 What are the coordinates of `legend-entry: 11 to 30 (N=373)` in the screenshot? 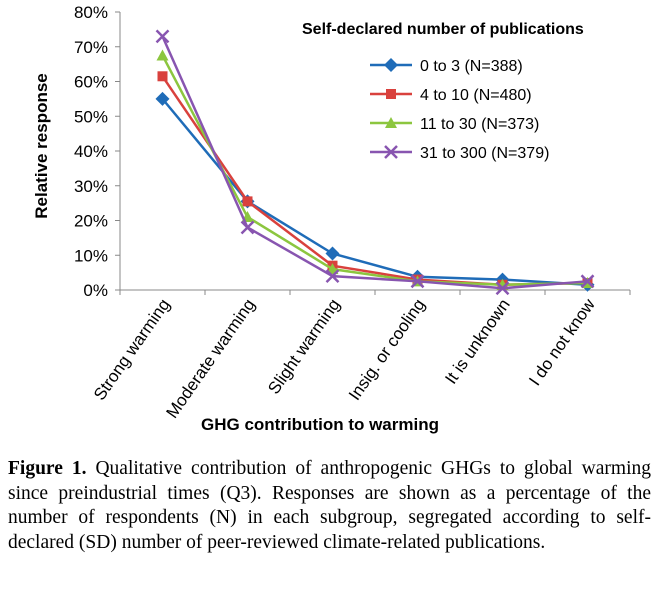 It's located at (454, 124).